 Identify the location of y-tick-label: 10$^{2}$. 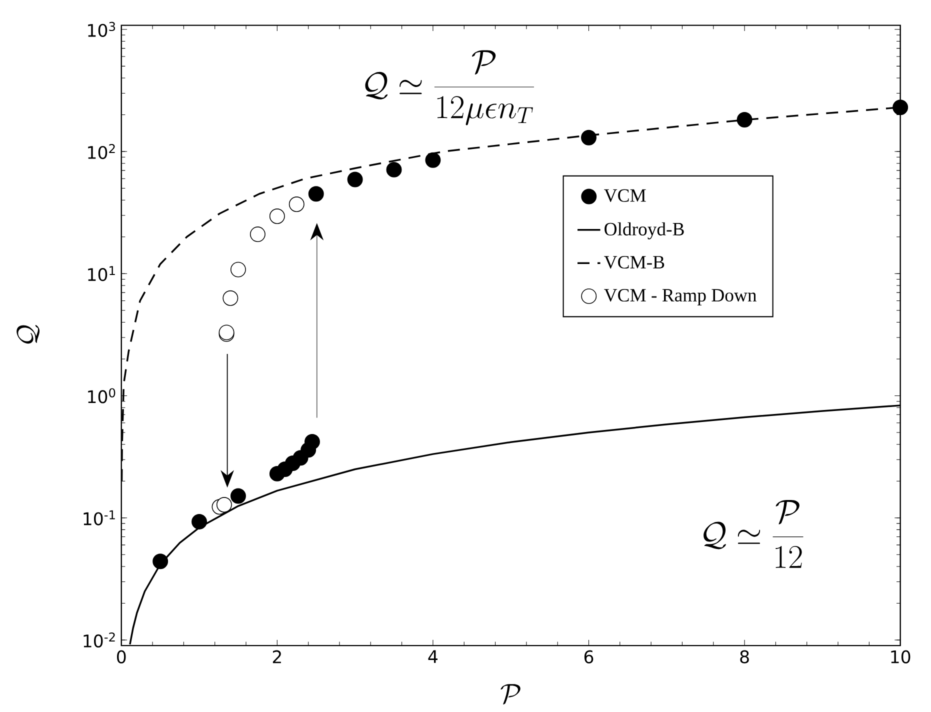
(101, 151).